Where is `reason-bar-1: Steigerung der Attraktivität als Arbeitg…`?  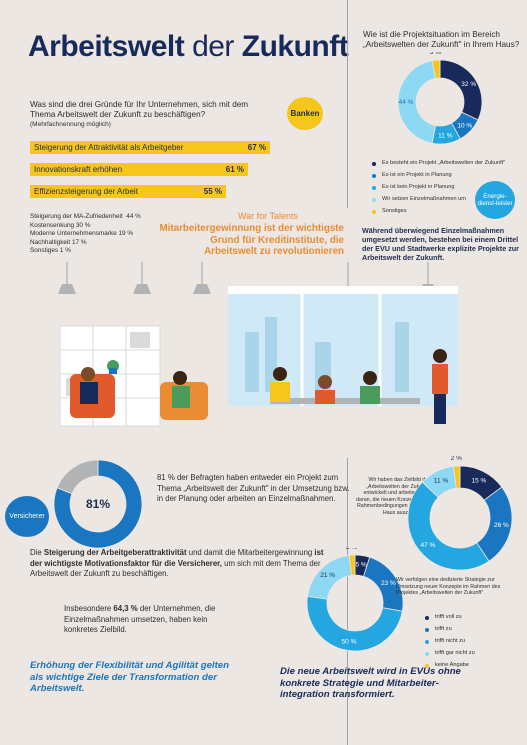
reason-bar-1: Steigerung der Attraktivität als Arbeitg… is located at coordinates (150, 147).